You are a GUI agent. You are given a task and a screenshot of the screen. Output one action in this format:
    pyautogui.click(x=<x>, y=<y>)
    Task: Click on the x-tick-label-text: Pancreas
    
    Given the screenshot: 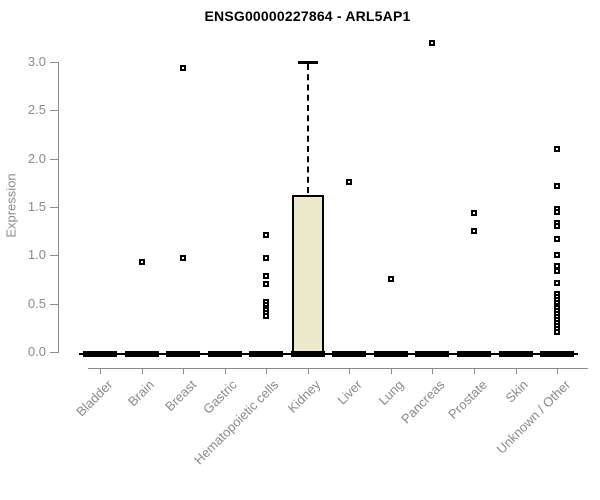 What is the action you would take?
    pyautogui.click(x=423, y=402)
    